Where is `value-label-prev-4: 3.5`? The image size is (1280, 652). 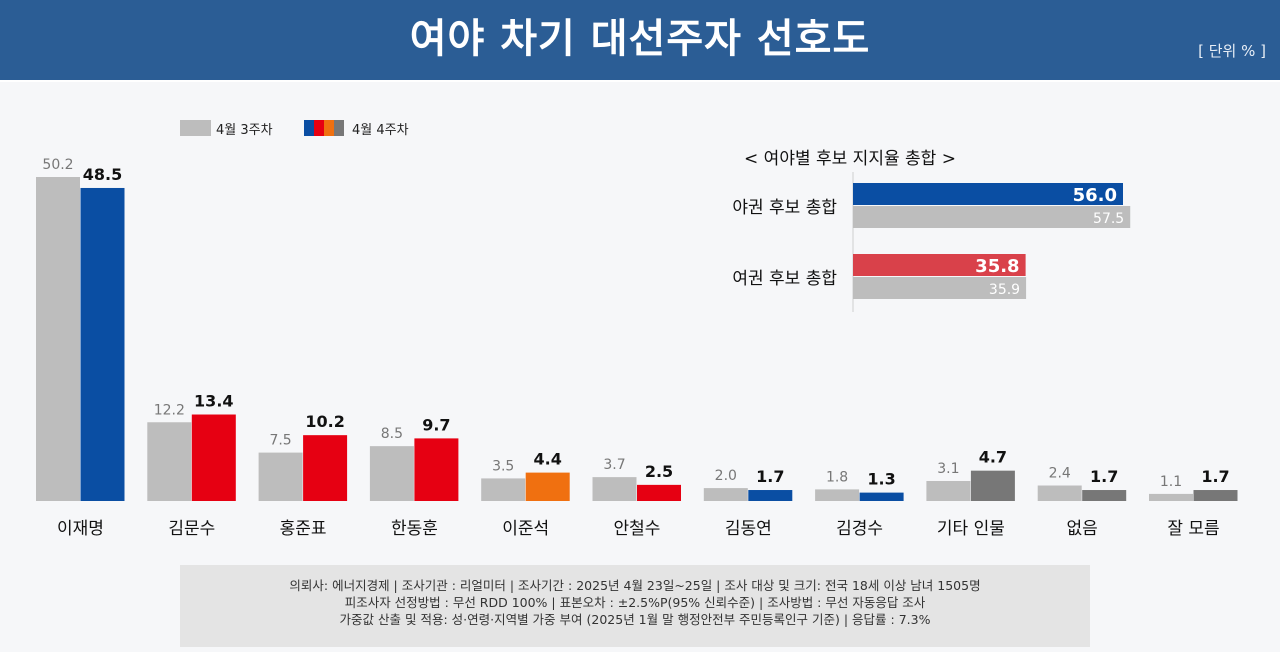
value-label-prev-4: 3.5 is located at coordinates (503, 466).